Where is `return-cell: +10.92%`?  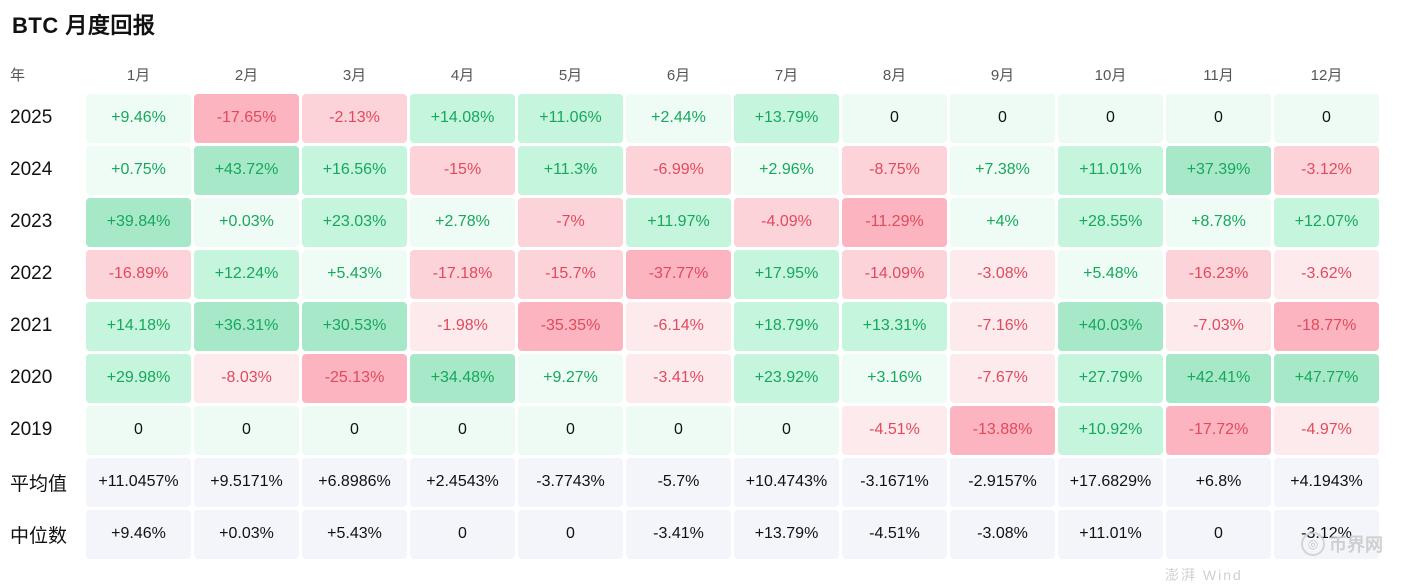 return-cell: +10.92% is located at coordinates (1110, 430).